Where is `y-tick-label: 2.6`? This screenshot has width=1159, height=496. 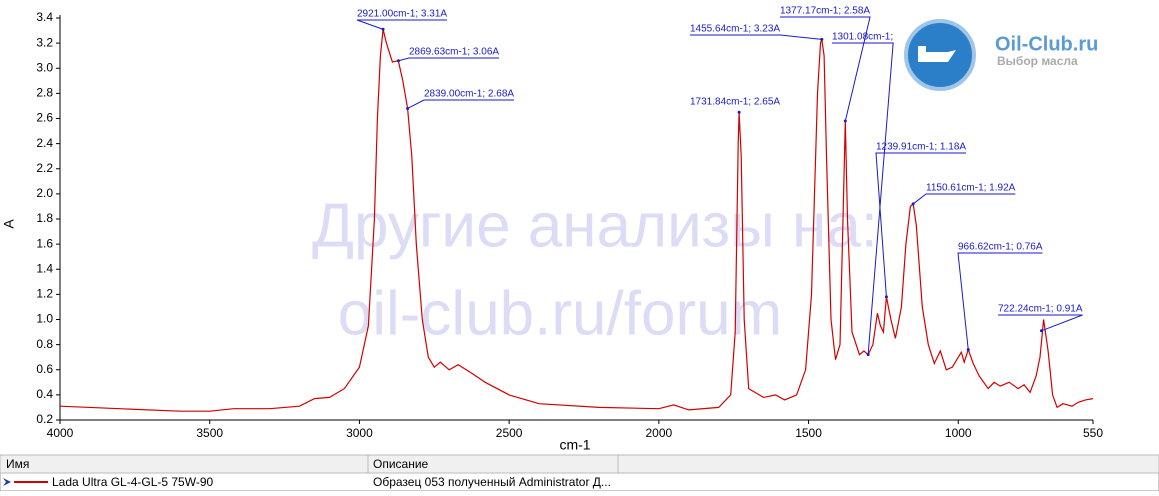 y-tick-label: 2.6 is located at coordinates (44, 118).